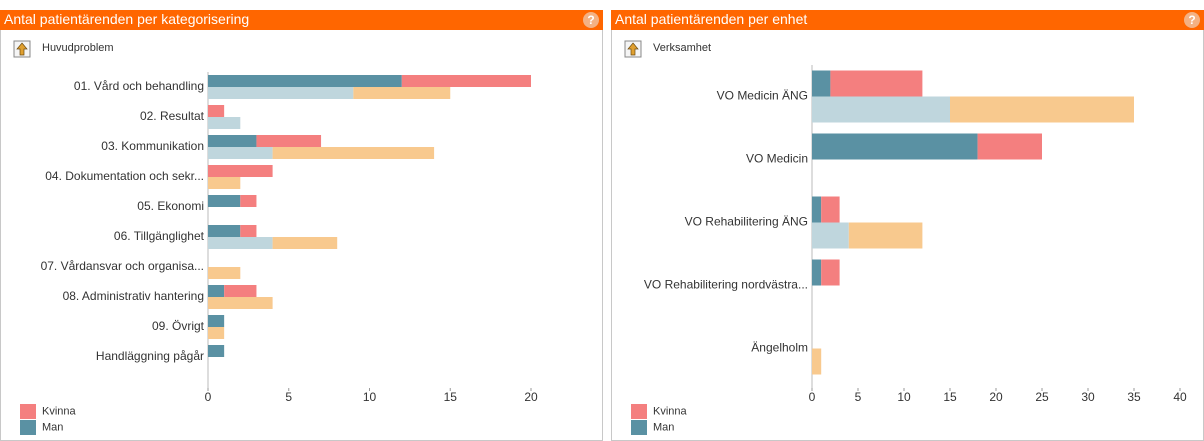  What do you see at coordinates (1042, 397) in the screenshot?
I see `x-tick-label: 25` at bounding box center [1042, 397].